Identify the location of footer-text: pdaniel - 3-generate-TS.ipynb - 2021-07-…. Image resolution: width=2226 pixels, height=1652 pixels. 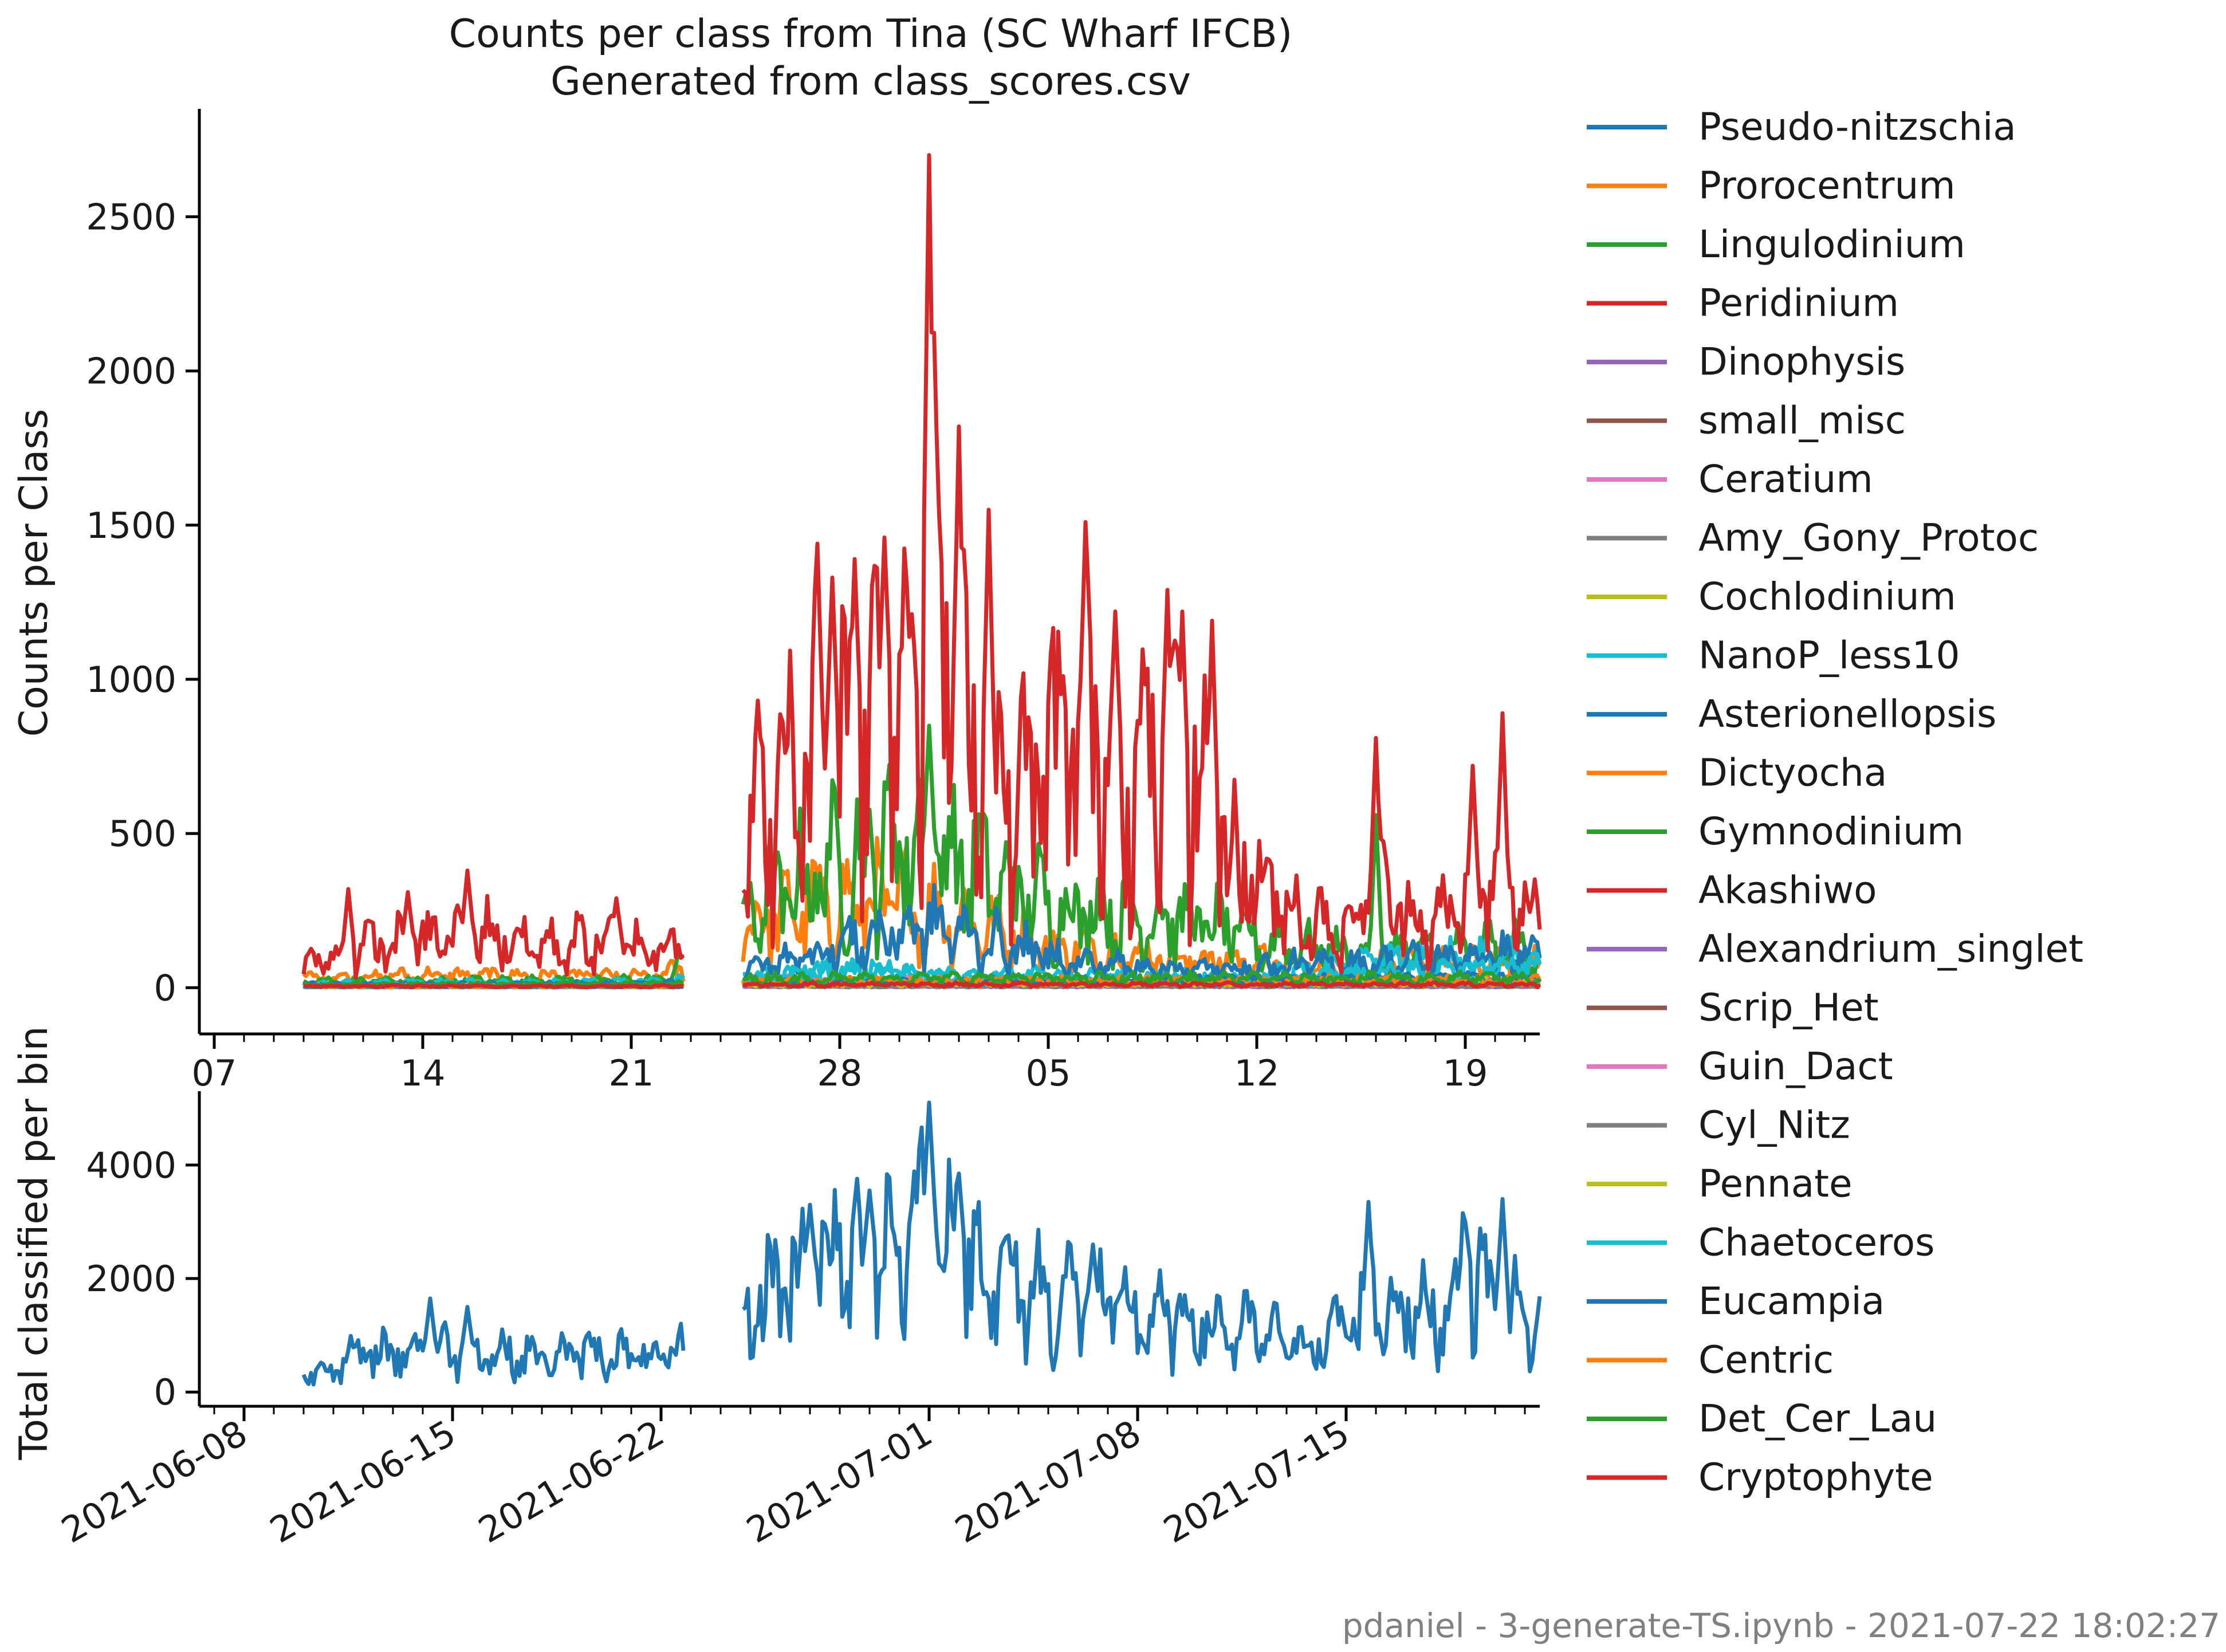
(1781, 1625).